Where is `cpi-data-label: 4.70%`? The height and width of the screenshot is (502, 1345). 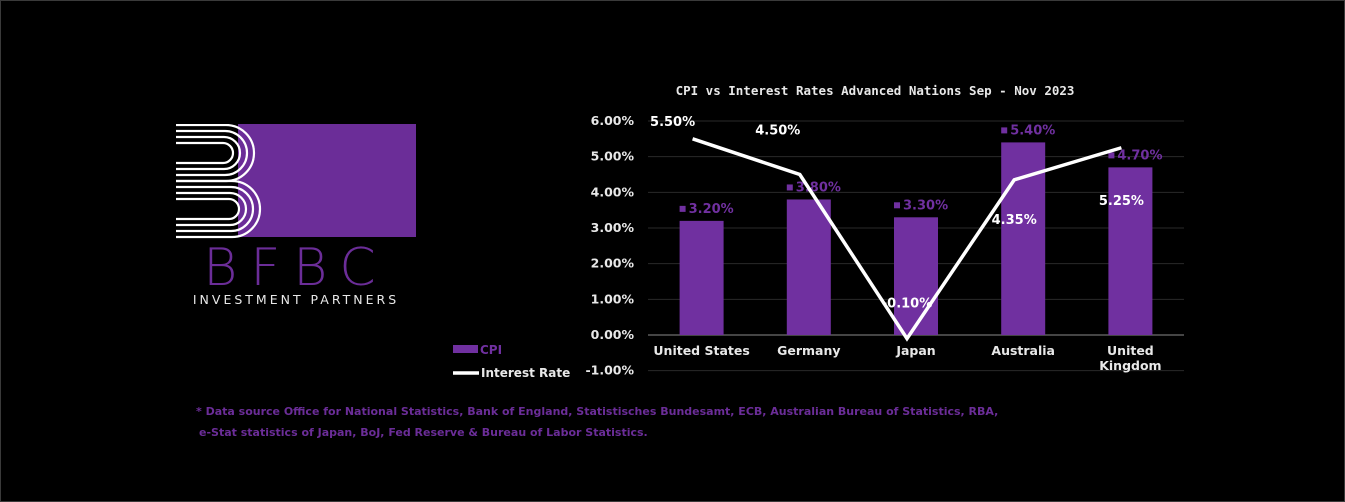 cpi-data-label: 4.70% is located at coordinates (1139, 155).